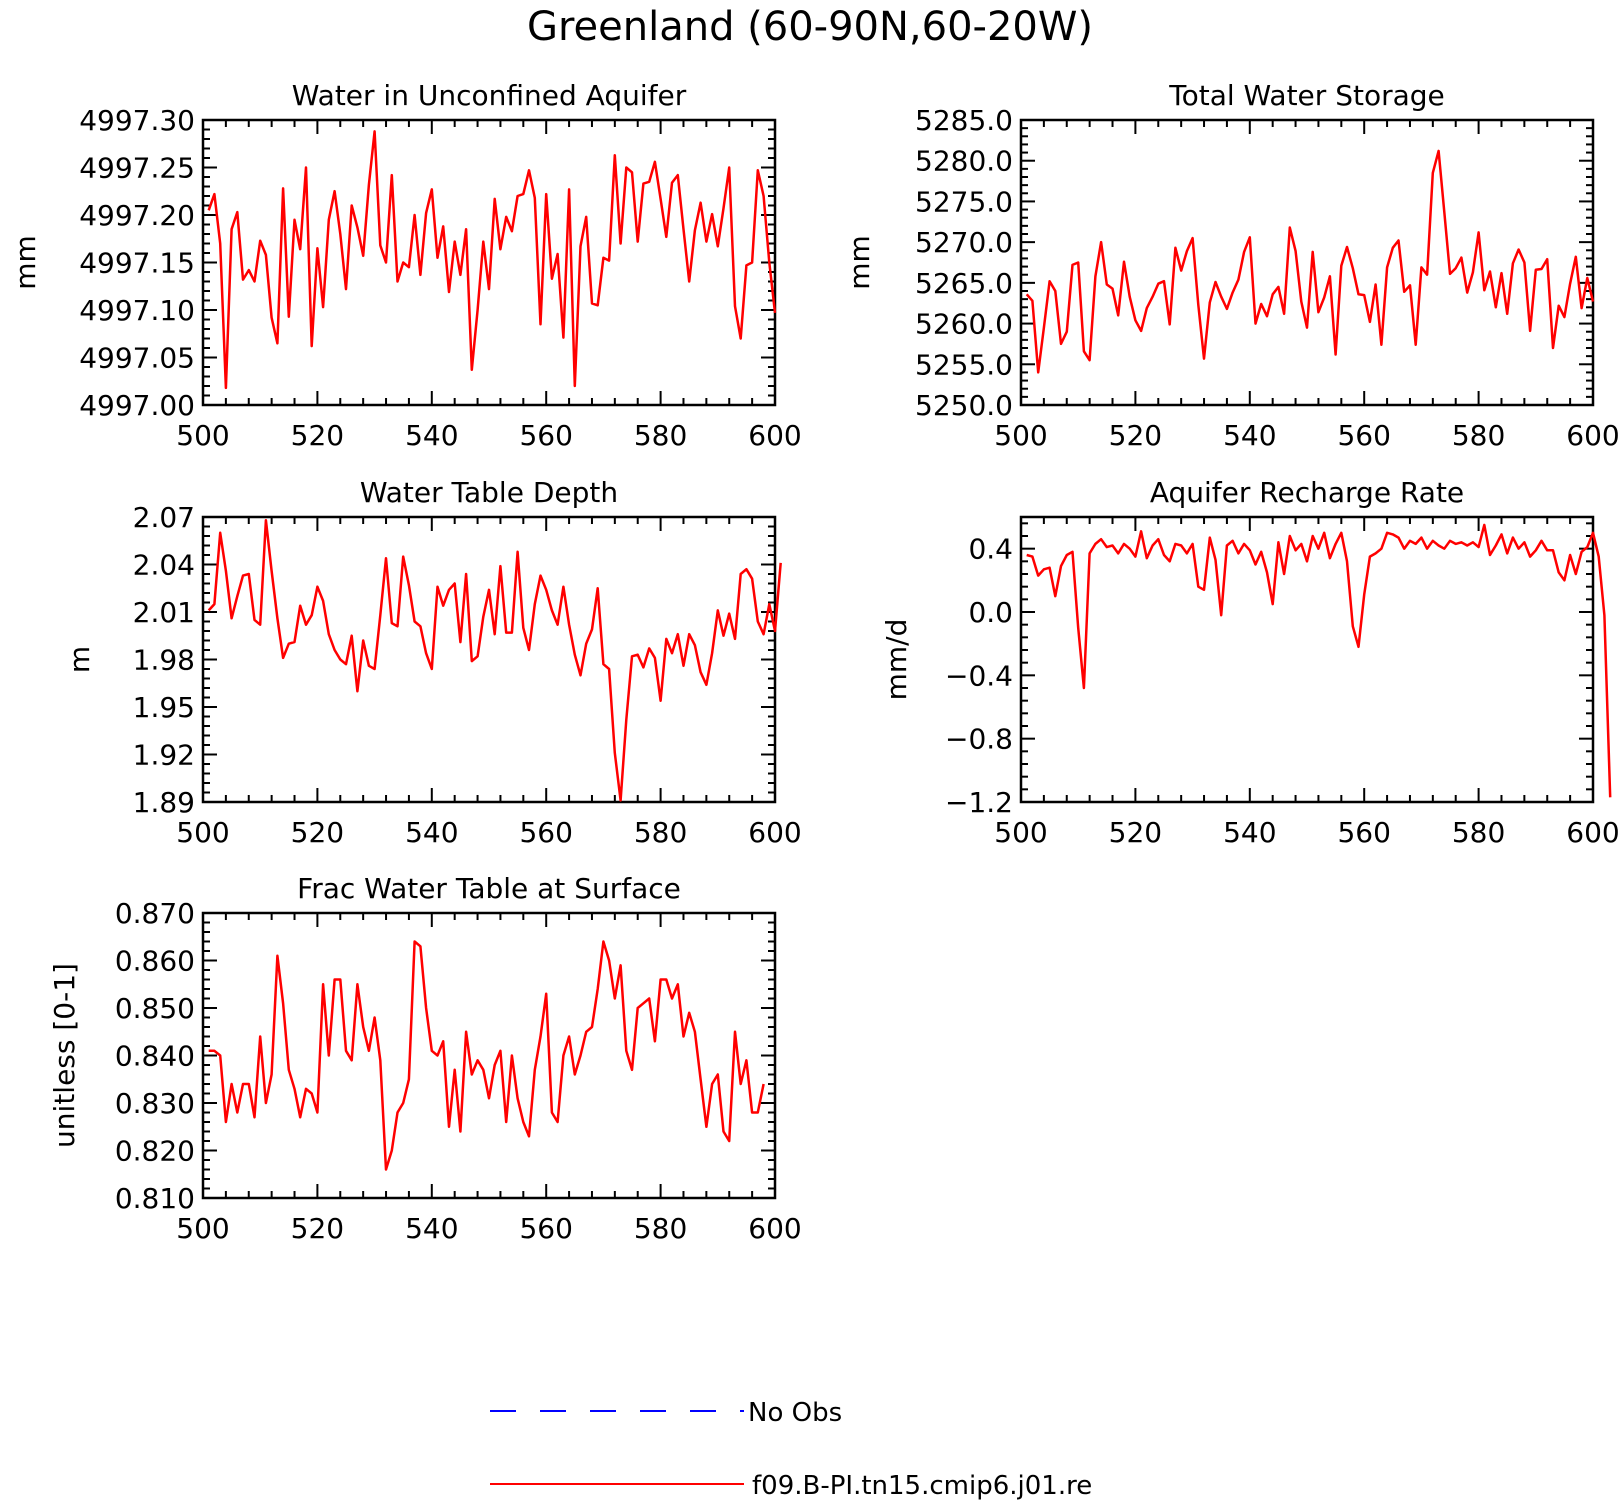 Image resolution: width=1621 pixels, height=1501 pixels. What do you see at coordinates (964, 161) in the screenshot?
I see `y-tick-label: 5280.0` at bounding box center [964, 161].